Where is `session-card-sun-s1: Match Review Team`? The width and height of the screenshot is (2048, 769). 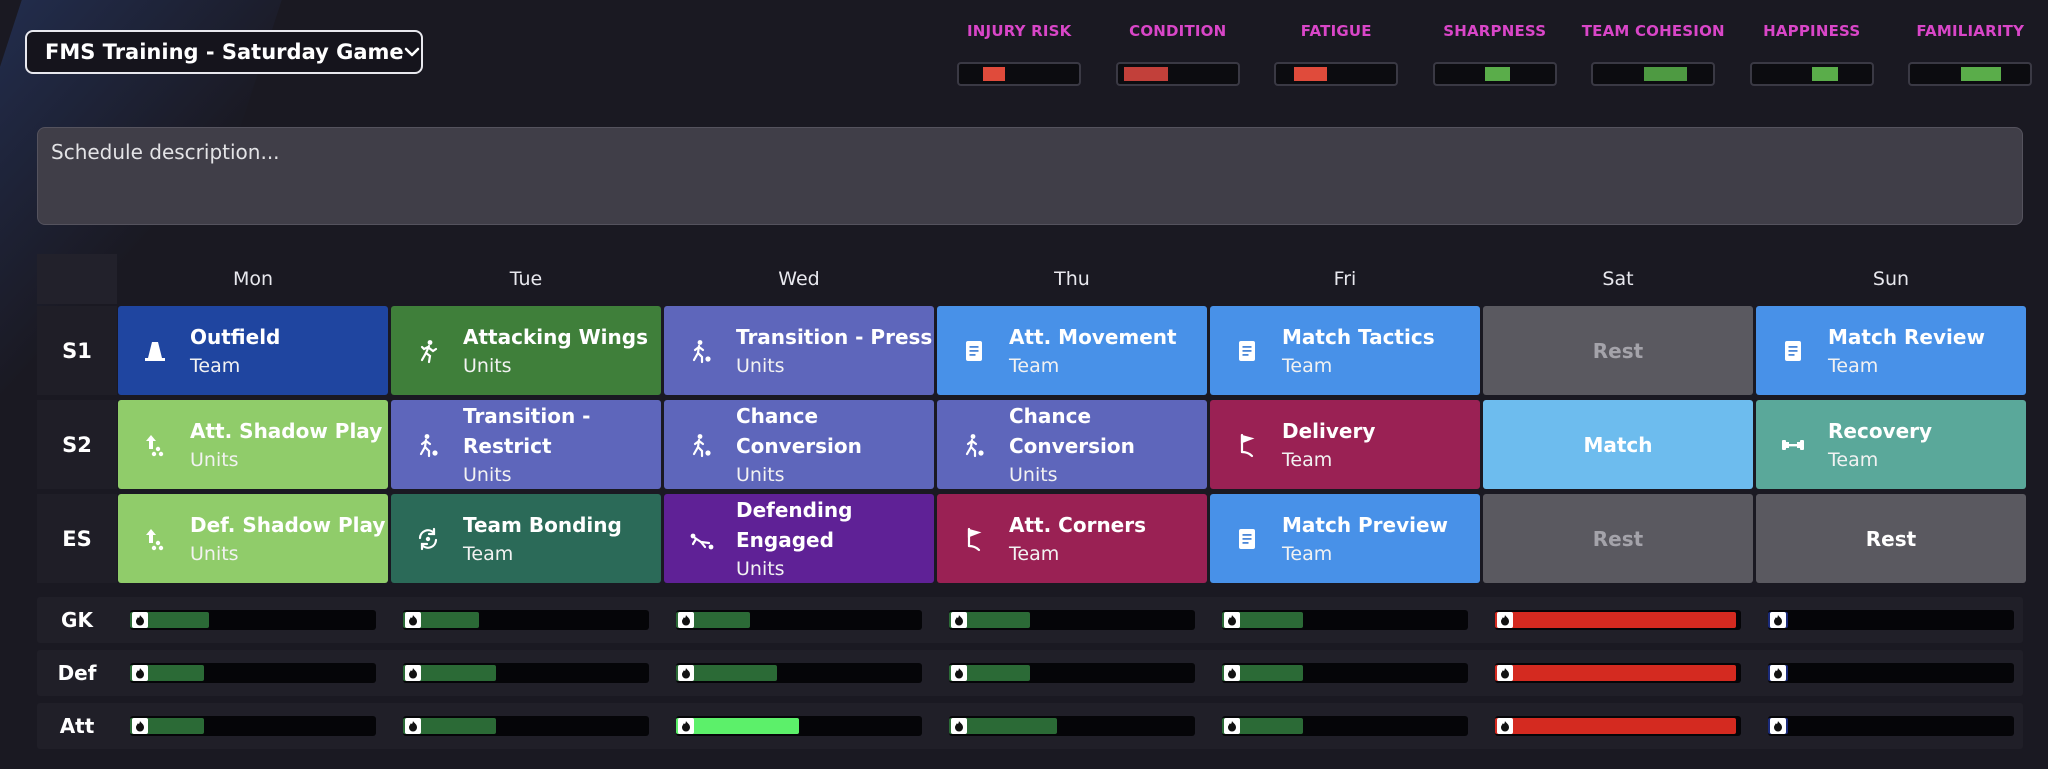 session-card-sun-s1: Match Review Team is located at coordinates (1891, 350).